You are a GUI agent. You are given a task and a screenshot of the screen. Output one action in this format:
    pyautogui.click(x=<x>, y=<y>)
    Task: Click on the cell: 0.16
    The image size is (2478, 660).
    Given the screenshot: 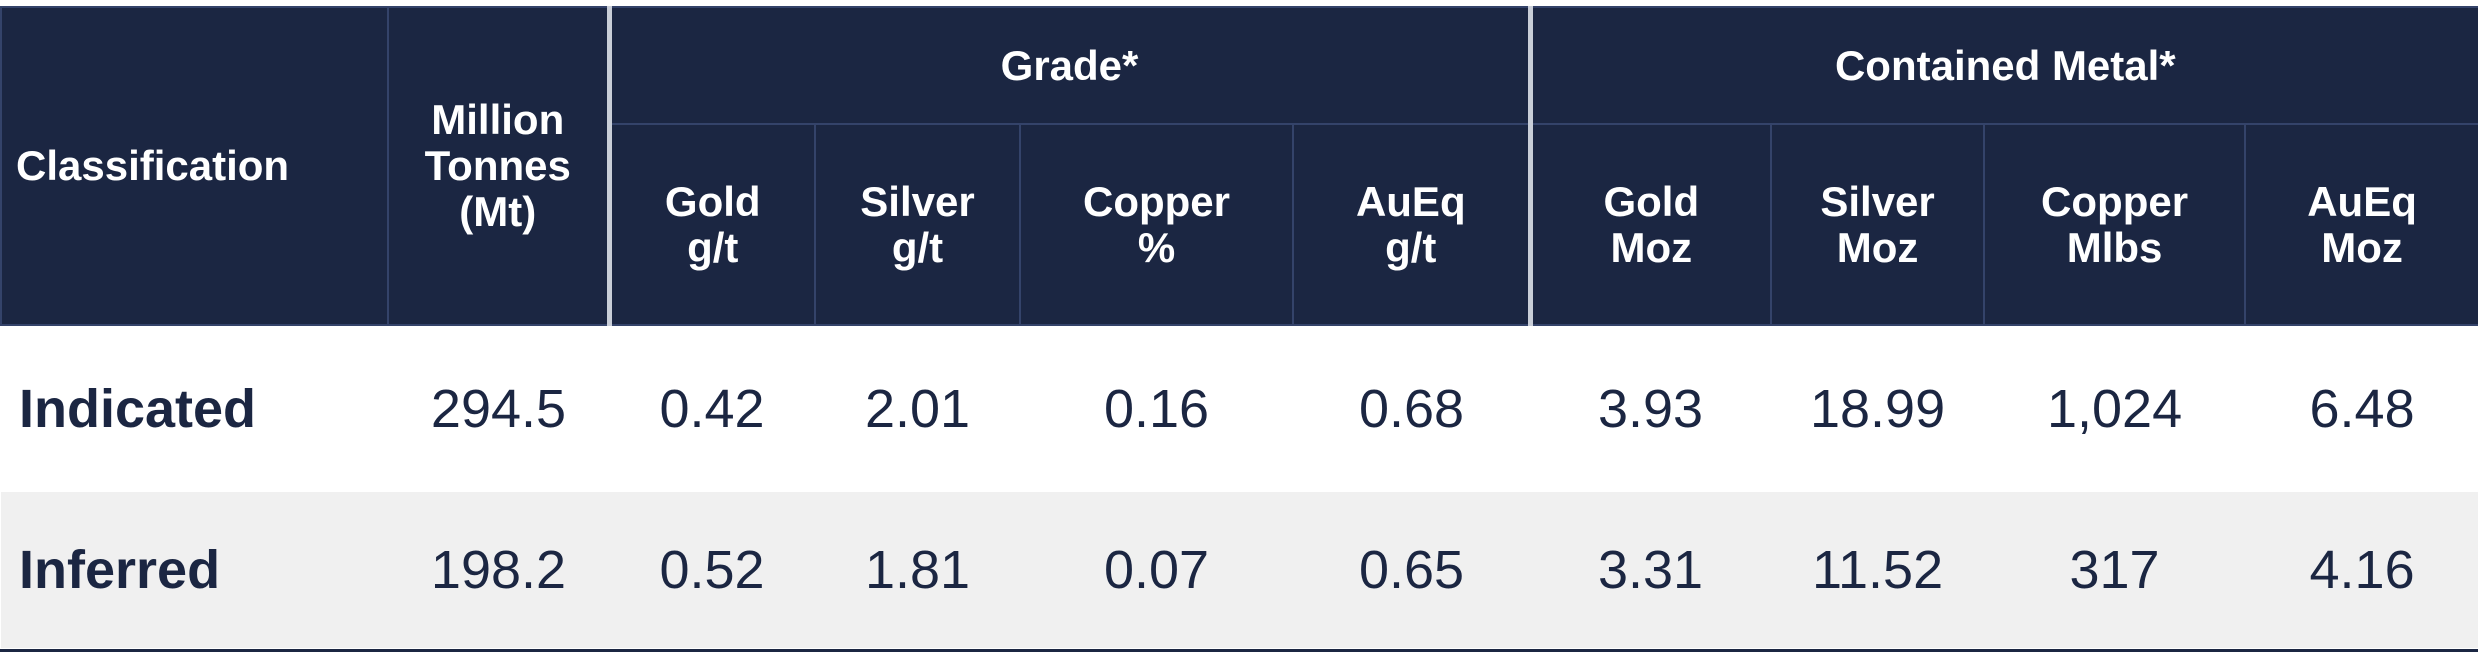 What is the action you would take?
    pyautogui.click(x=1156, y=408)
    